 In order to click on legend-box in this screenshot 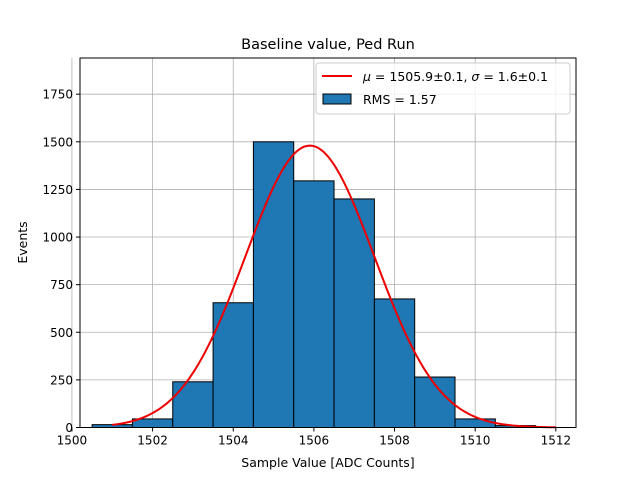, I will do `click(443, 88)`.